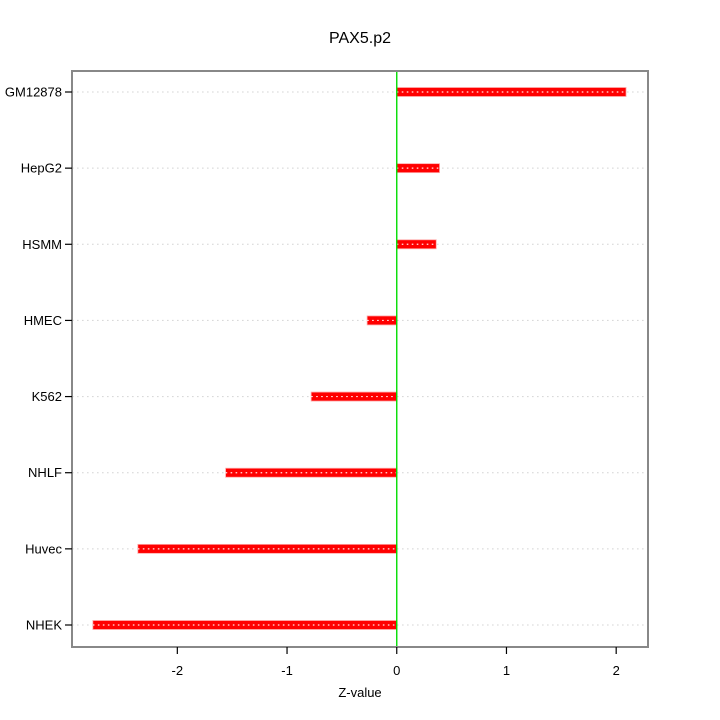  Describe the element at coordinates (44, 625) in the screenshot. I see `y-tick-label: NHEK` at that location.